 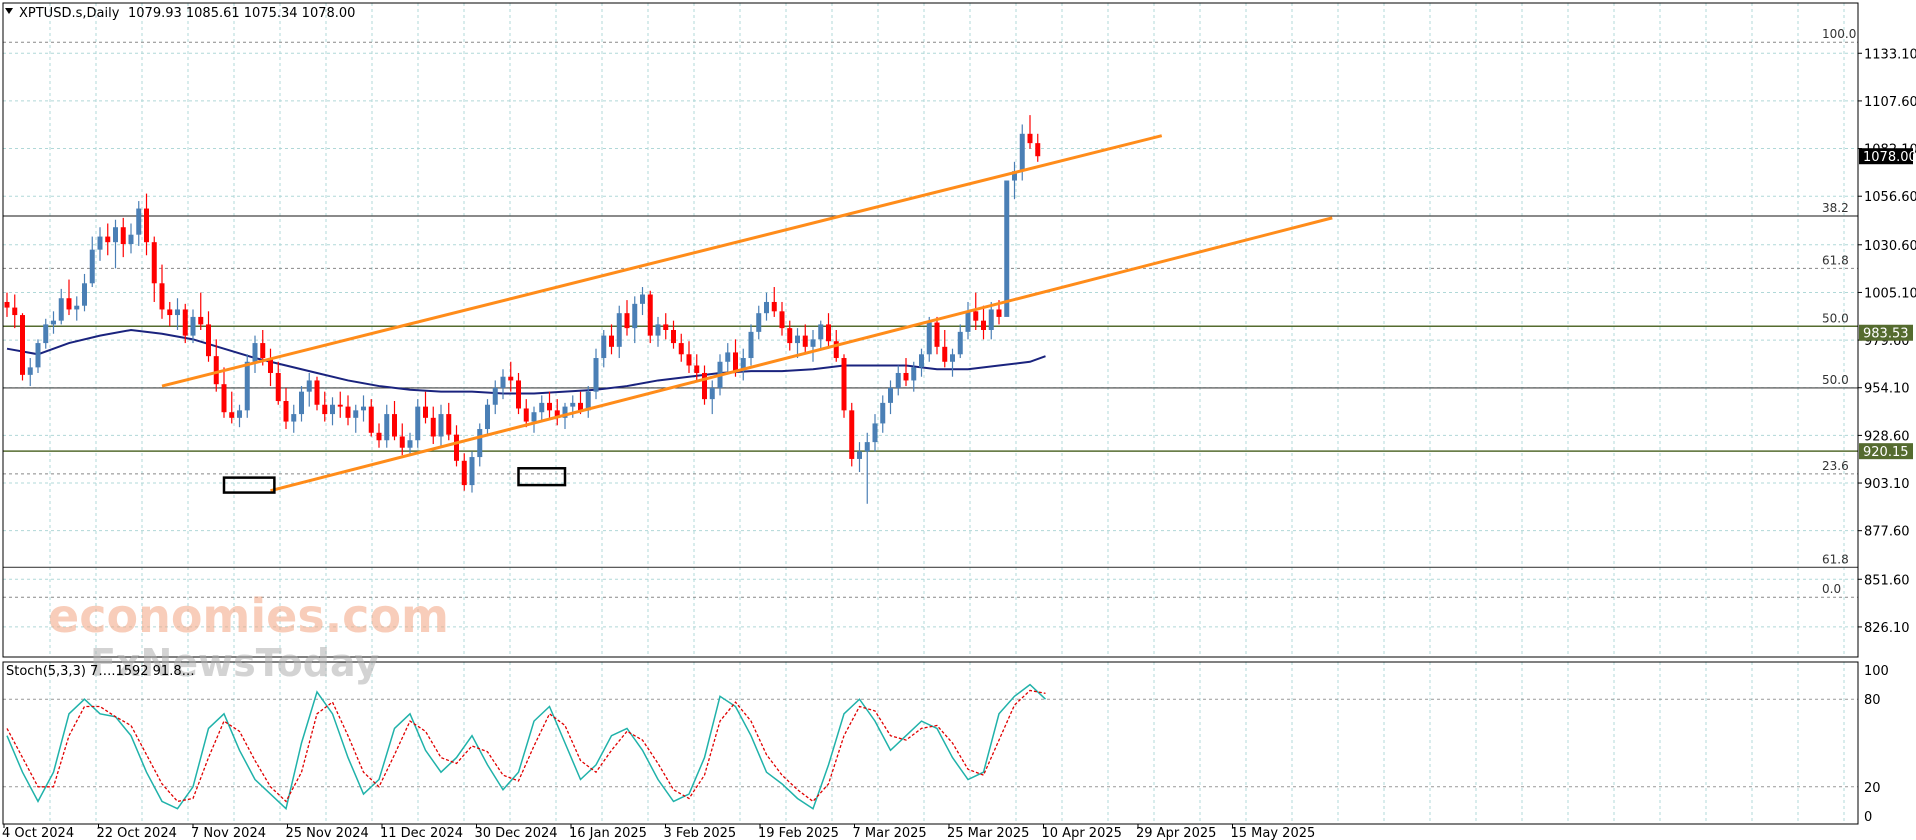 What do you see at coordinates (1835, 208) in the screenshot?
I see `fib-level-label: 38.2` at bounding box center [1835, 208].